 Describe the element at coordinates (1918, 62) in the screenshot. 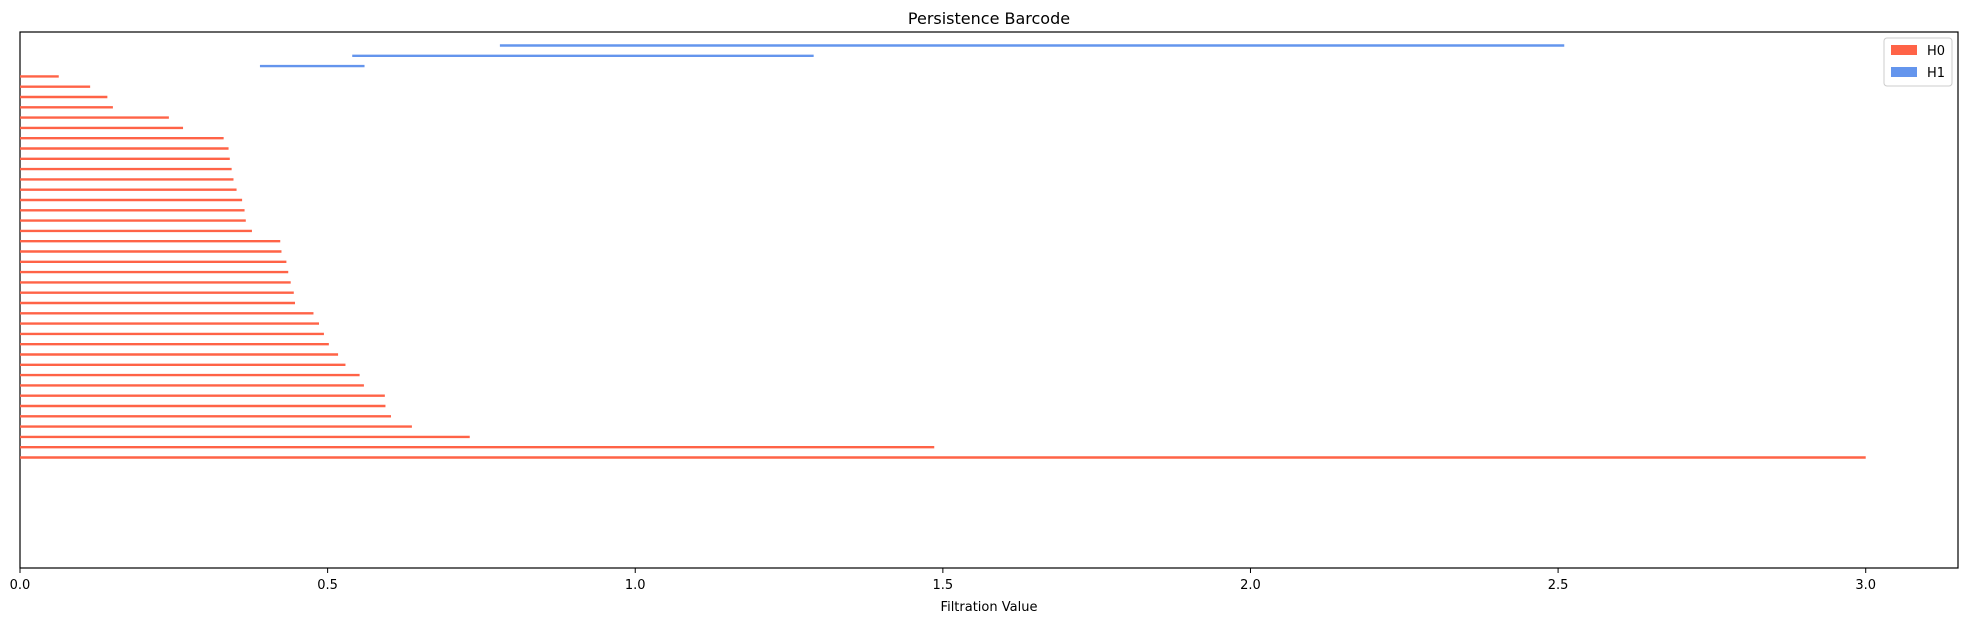

I see `legend: H0 H1` at that location.